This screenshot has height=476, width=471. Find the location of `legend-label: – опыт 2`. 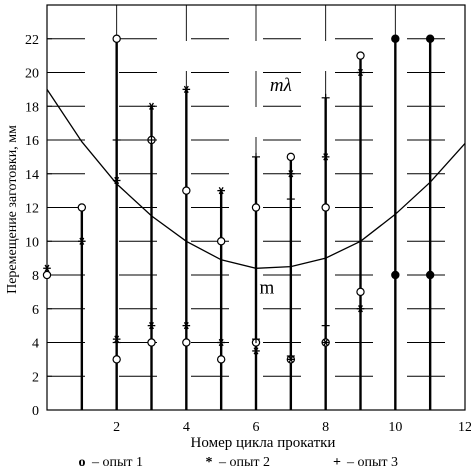

legend-label: – опыт 2 is located at coordinates (245, 462).